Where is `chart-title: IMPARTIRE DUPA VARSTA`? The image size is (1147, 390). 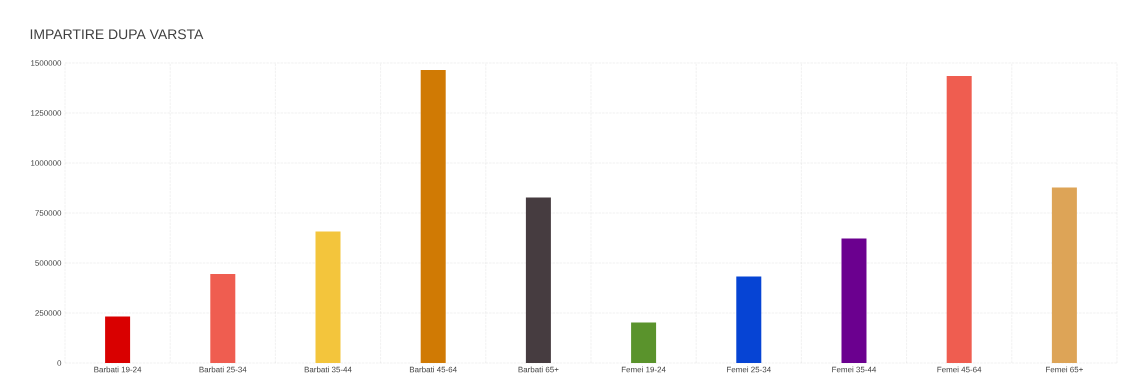 chart-title: IMPARTIRE DUPA VARSTA is located at coordinates (117, 34).